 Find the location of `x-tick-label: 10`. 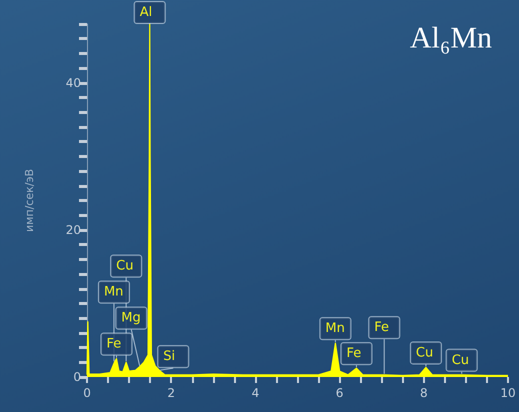

x-tick-label: 10 is located at coordinates (508, 393).